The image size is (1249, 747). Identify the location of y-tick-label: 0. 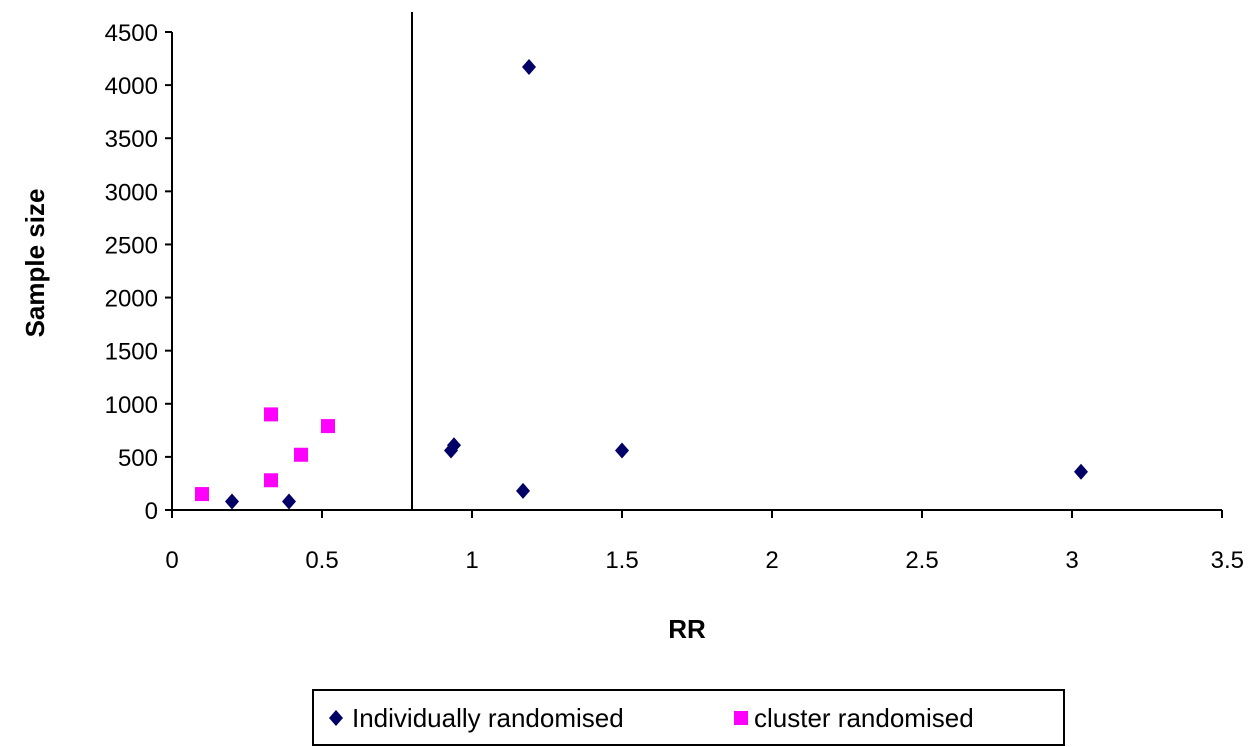
(151, 511).